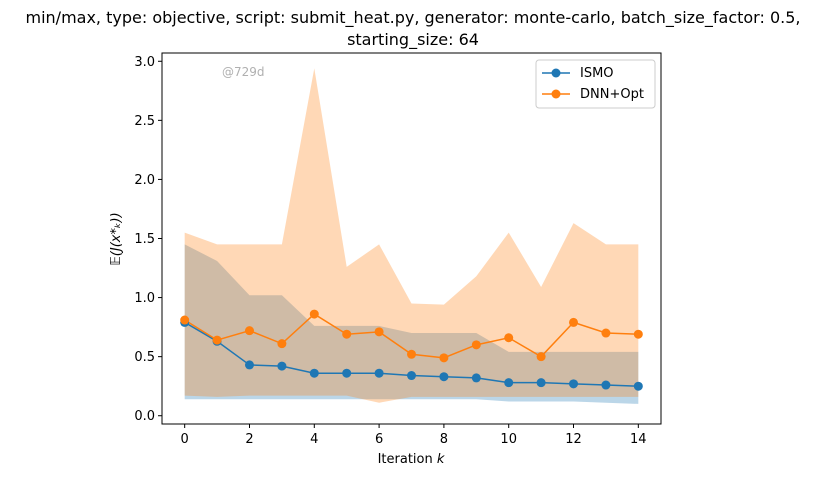 The image size is (826, 477). I want to click on watermark-text: @729d, so click(243, 72).